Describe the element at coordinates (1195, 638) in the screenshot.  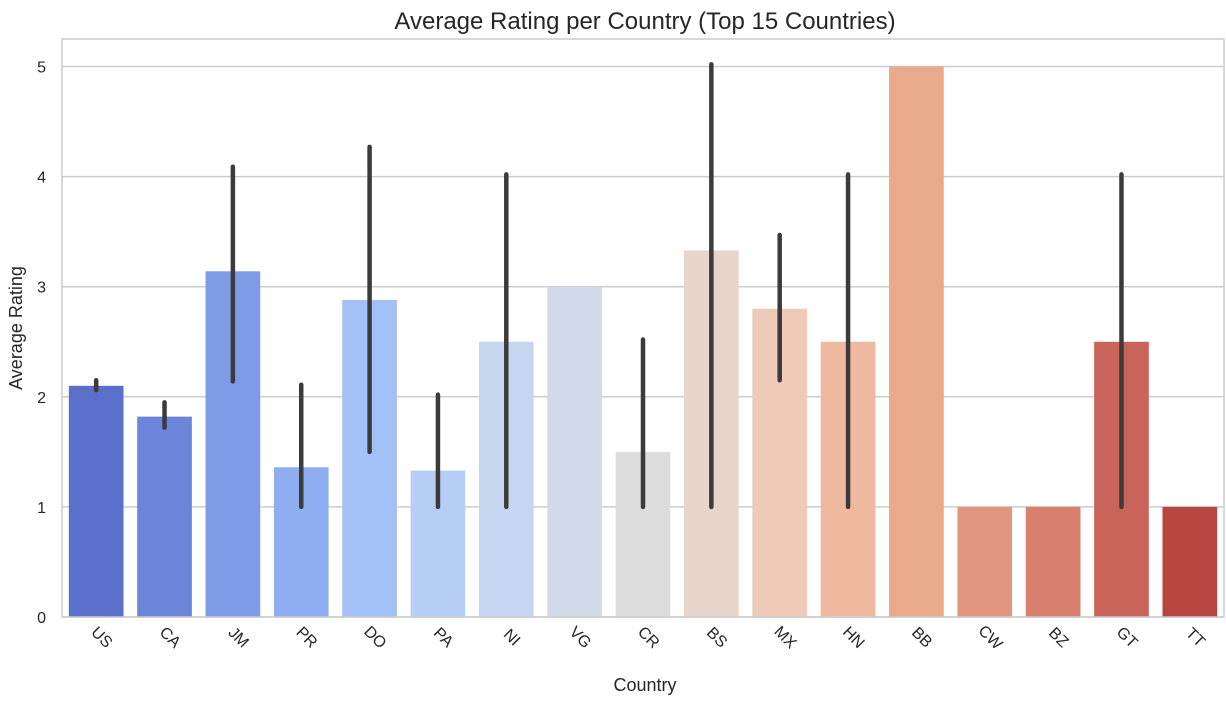
I see `x-tick-label: TT` at that location.